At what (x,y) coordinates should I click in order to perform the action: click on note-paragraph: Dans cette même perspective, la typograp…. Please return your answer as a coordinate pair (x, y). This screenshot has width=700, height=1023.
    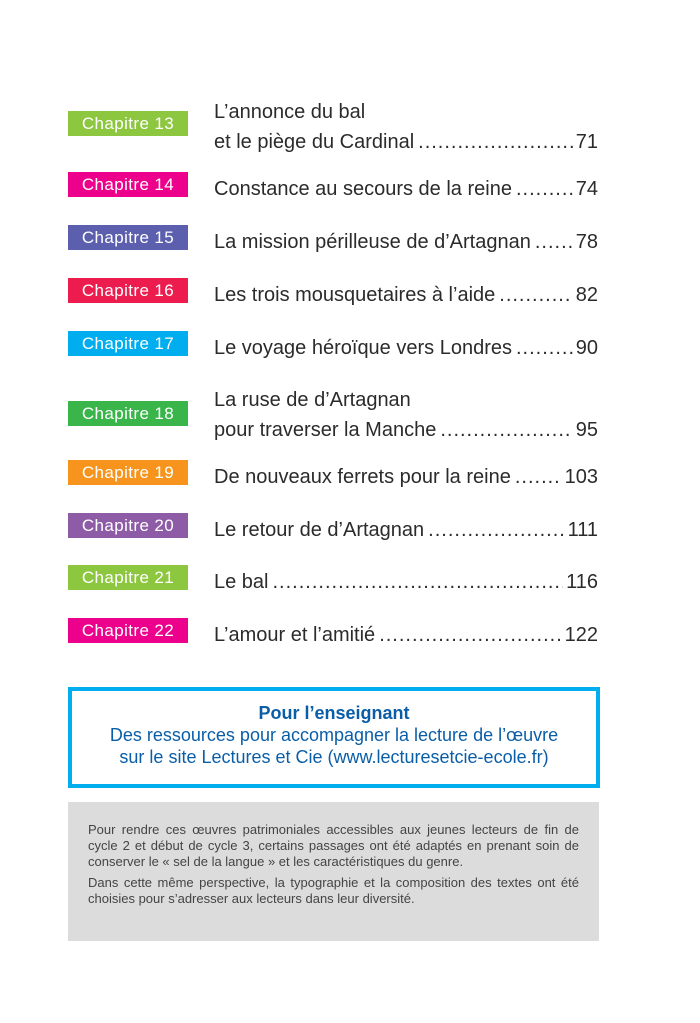
    Looking at the image, I should click on (333, 890).